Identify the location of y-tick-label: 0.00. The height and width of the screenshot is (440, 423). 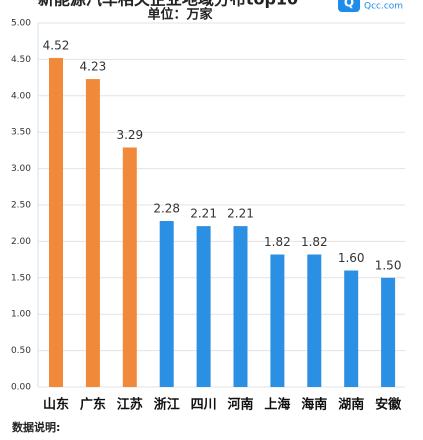
(21, 388).